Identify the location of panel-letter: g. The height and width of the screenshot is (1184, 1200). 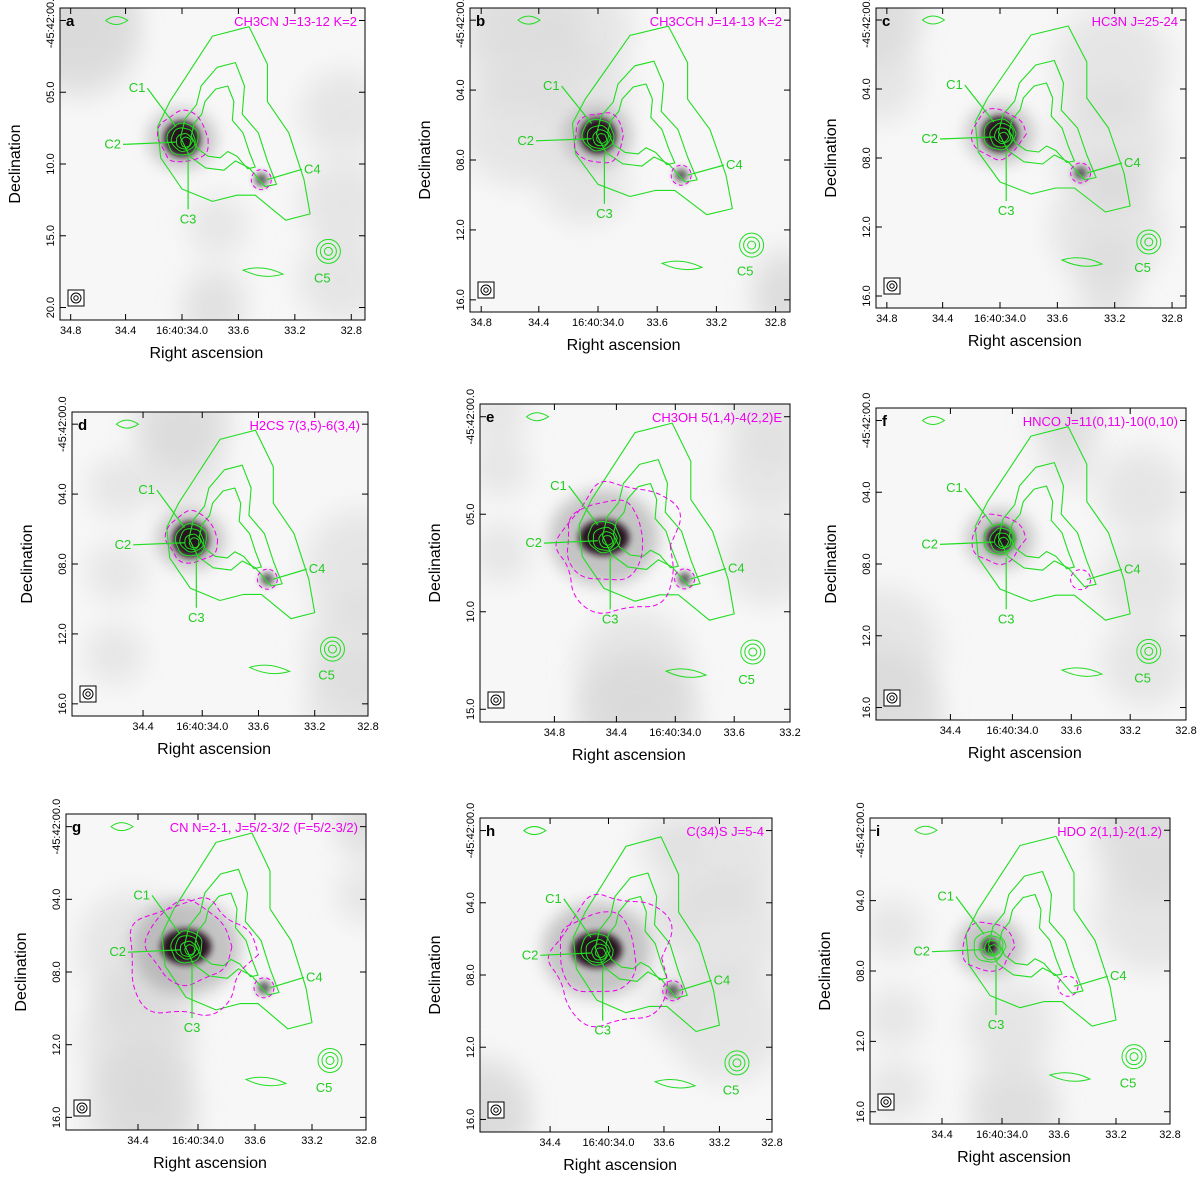
(76, 827).